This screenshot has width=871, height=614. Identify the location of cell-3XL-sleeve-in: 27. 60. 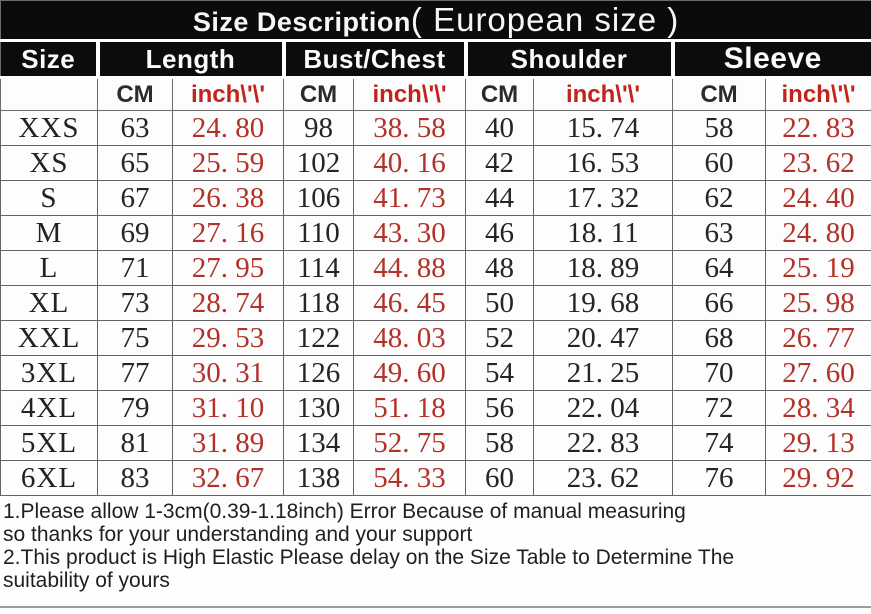
(817, 373).